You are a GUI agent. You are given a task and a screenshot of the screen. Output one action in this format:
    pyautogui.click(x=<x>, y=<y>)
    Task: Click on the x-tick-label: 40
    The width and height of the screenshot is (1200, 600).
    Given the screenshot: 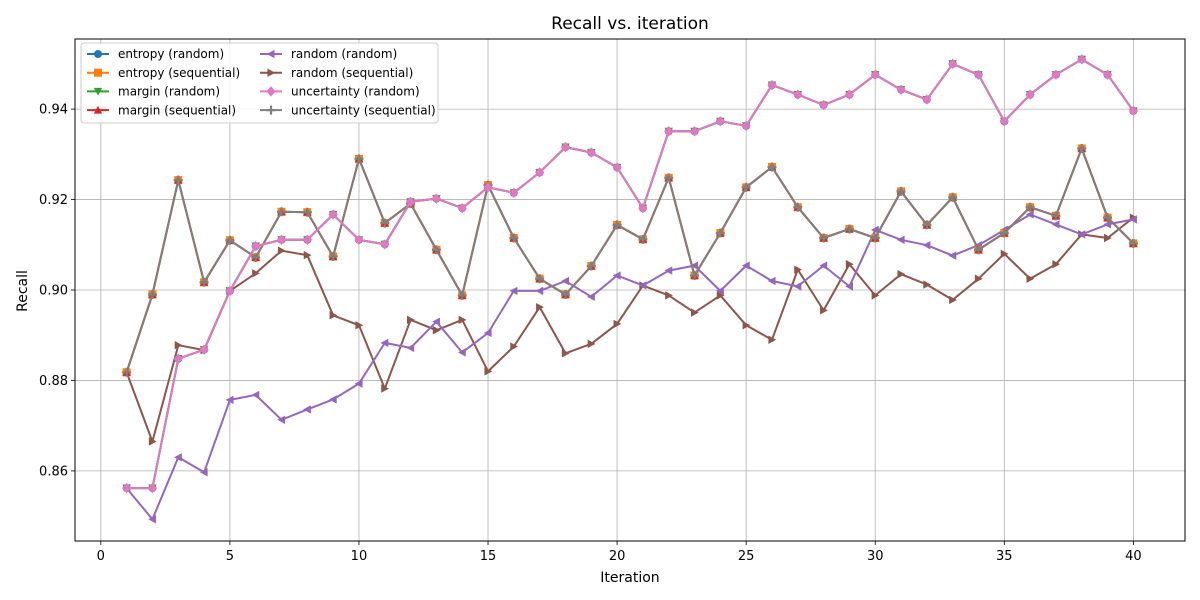 What is the action you would take?
    pyautogui.click(x=1133, y=556)
    